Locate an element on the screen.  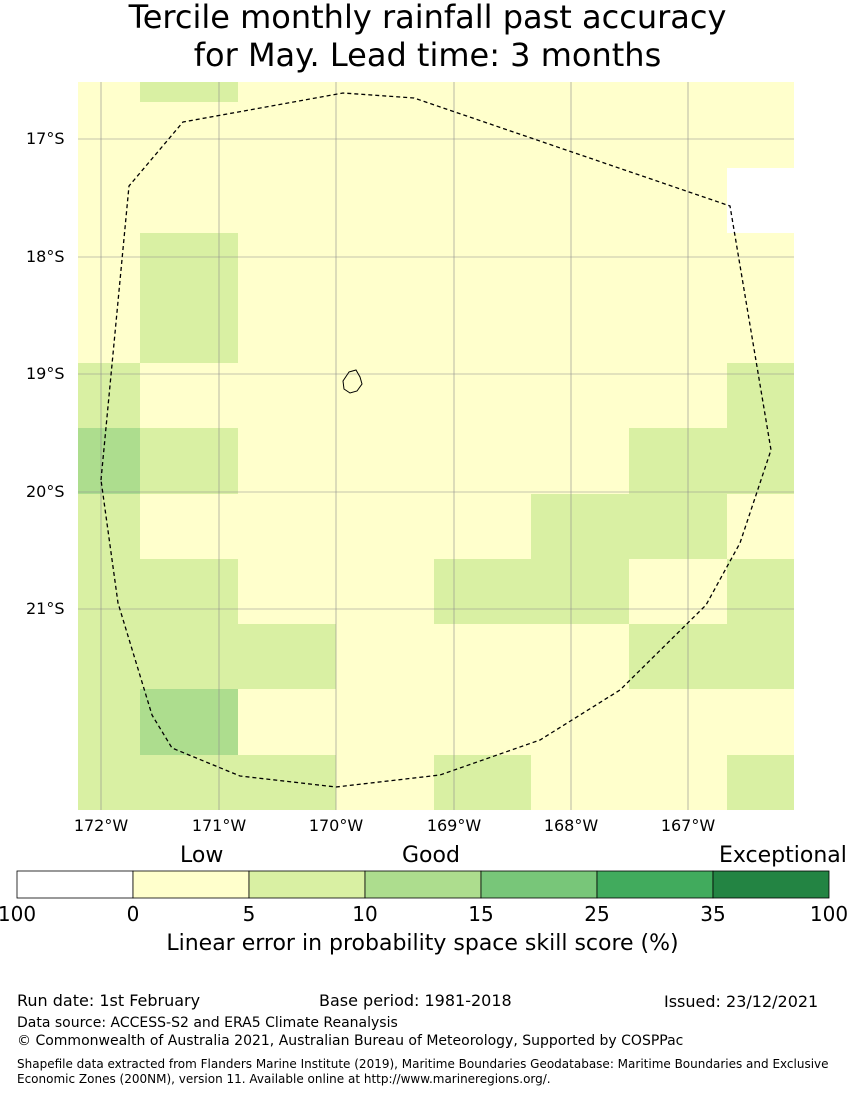
issued-date: Issued: 23/12/2021 is located at coordinates (741, 1001).